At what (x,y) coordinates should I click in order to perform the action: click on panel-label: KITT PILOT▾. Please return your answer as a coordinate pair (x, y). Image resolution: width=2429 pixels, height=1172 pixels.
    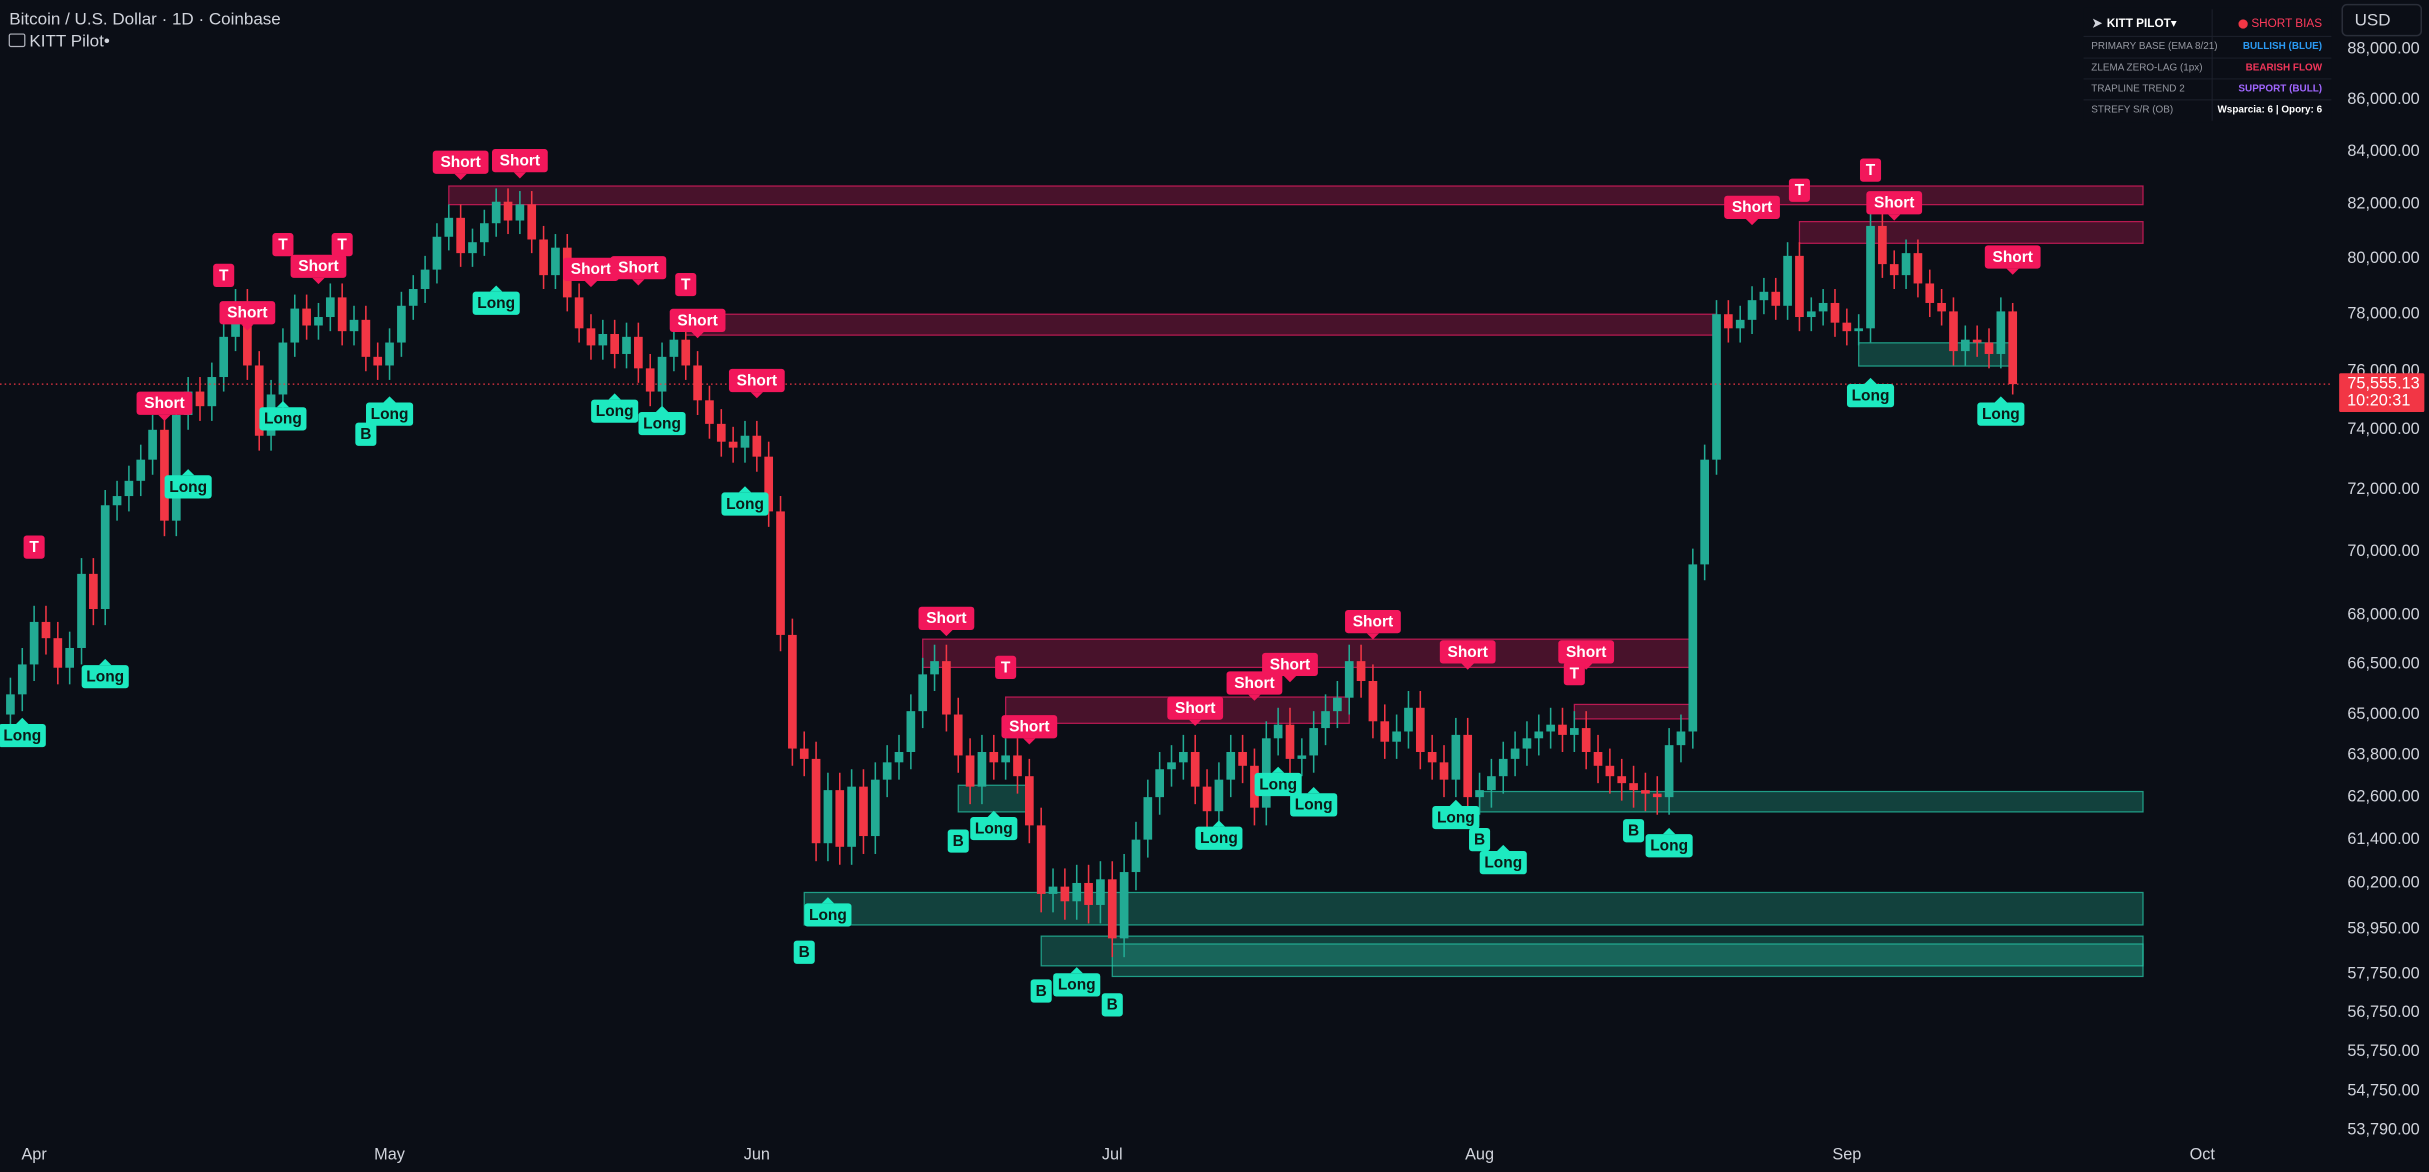
    Looking at the image, I should click on (2142, 23).